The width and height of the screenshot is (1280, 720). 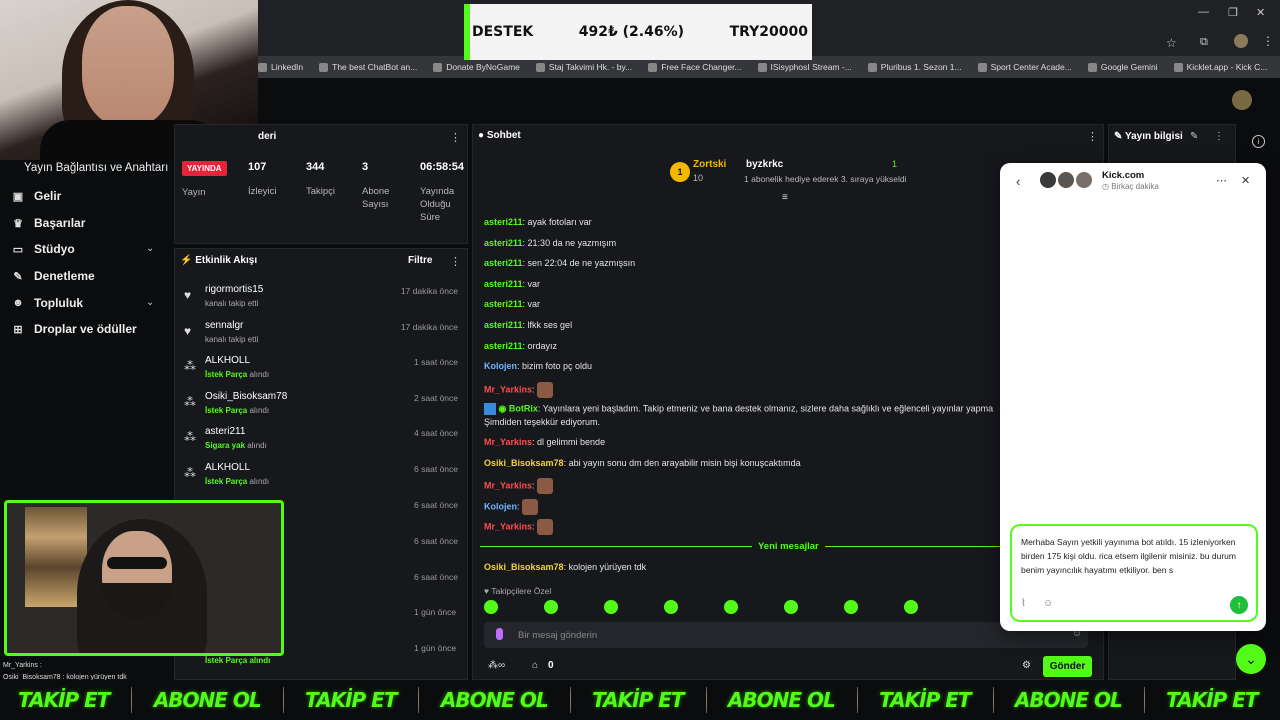 I want to click on ticker-label: DESTEK, so click(x=503, y=32).